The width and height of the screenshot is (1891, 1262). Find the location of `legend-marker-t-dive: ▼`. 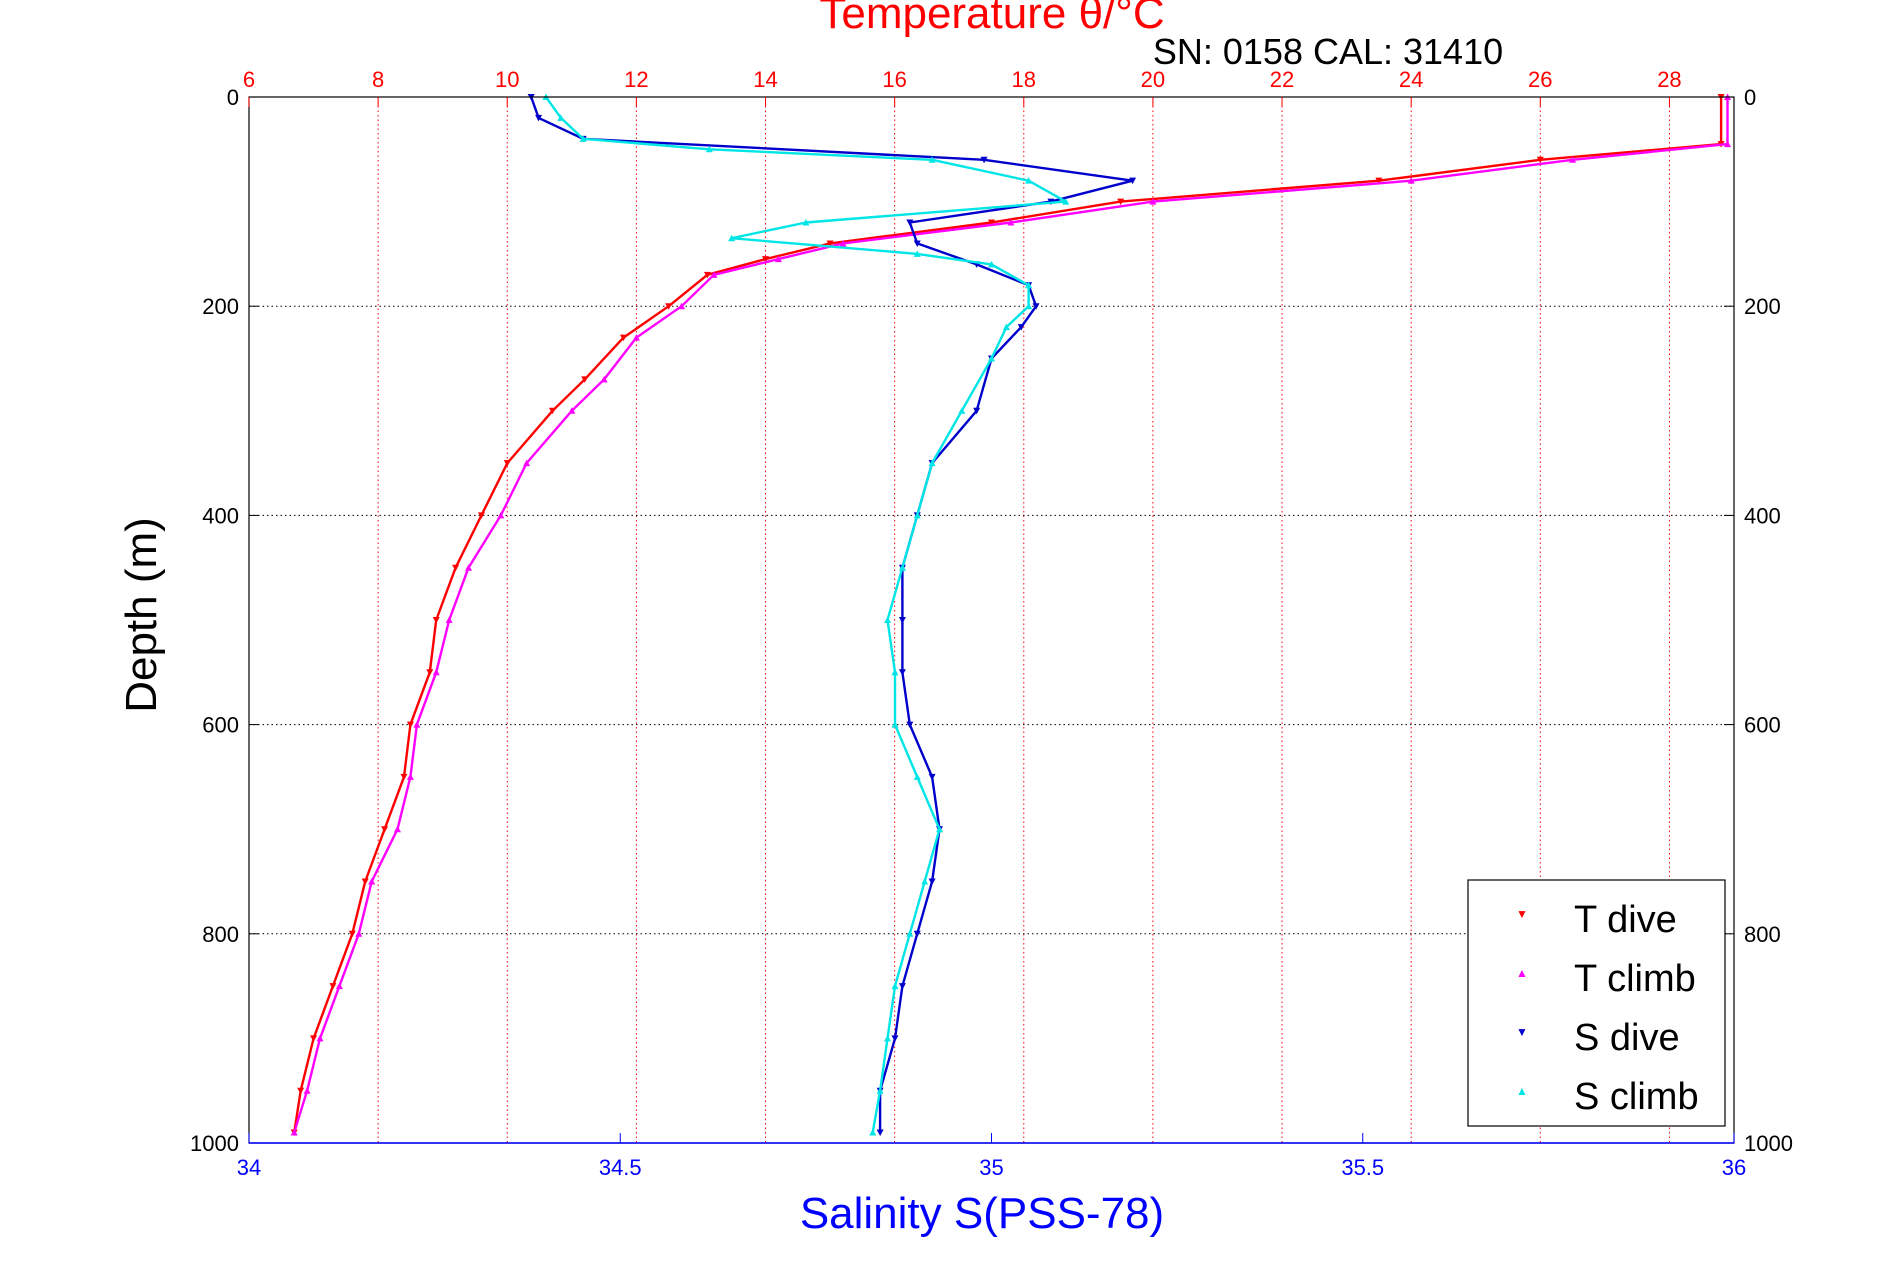

legend-marker-t-dive: ▼ is located at coordinates (1522, 914).